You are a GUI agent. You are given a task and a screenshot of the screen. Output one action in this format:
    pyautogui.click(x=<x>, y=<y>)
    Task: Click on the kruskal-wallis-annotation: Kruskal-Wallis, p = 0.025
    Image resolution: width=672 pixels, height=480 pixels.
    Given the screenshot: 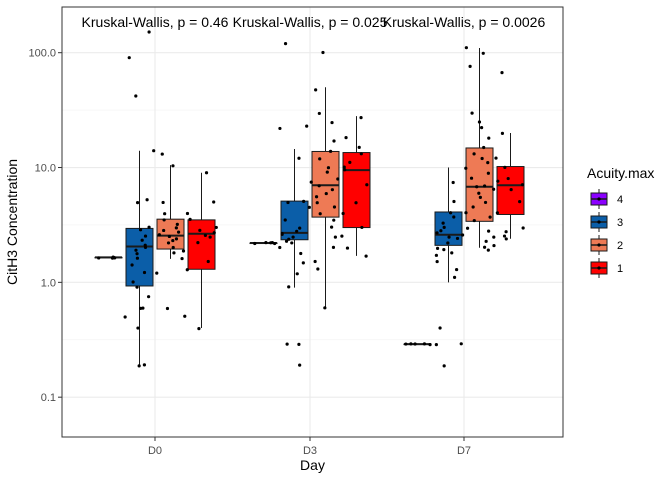 What is the action you would take?
    pyautogui.click(x=310, y=22)
    